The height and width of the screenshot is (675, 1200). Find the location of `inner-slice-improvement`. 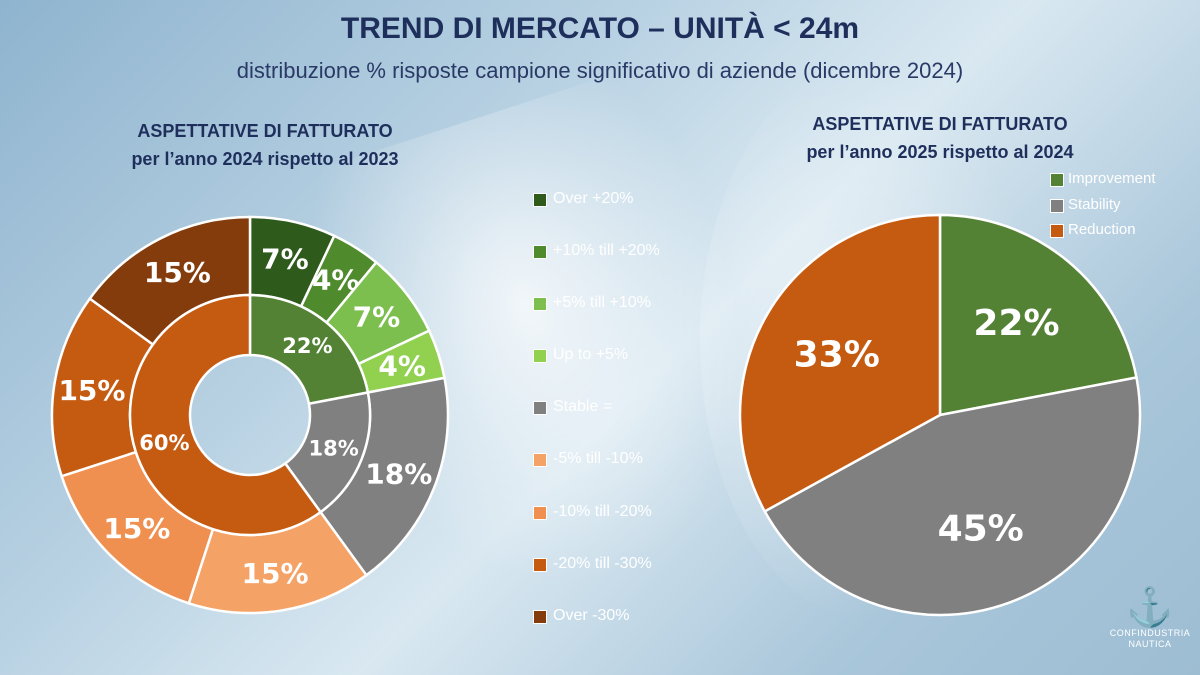

inner-slice-improvement is located at coordinates (309, 349).